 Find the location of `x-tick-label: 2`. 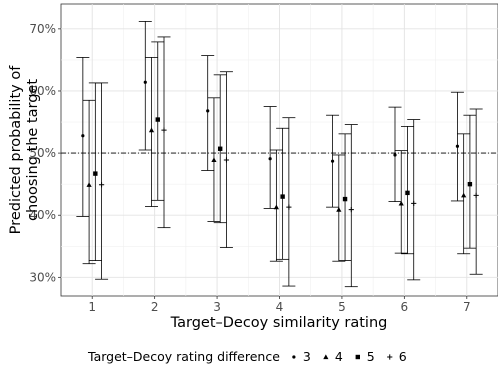

x-tick-label: 2 is located at coordinates (155, 307).